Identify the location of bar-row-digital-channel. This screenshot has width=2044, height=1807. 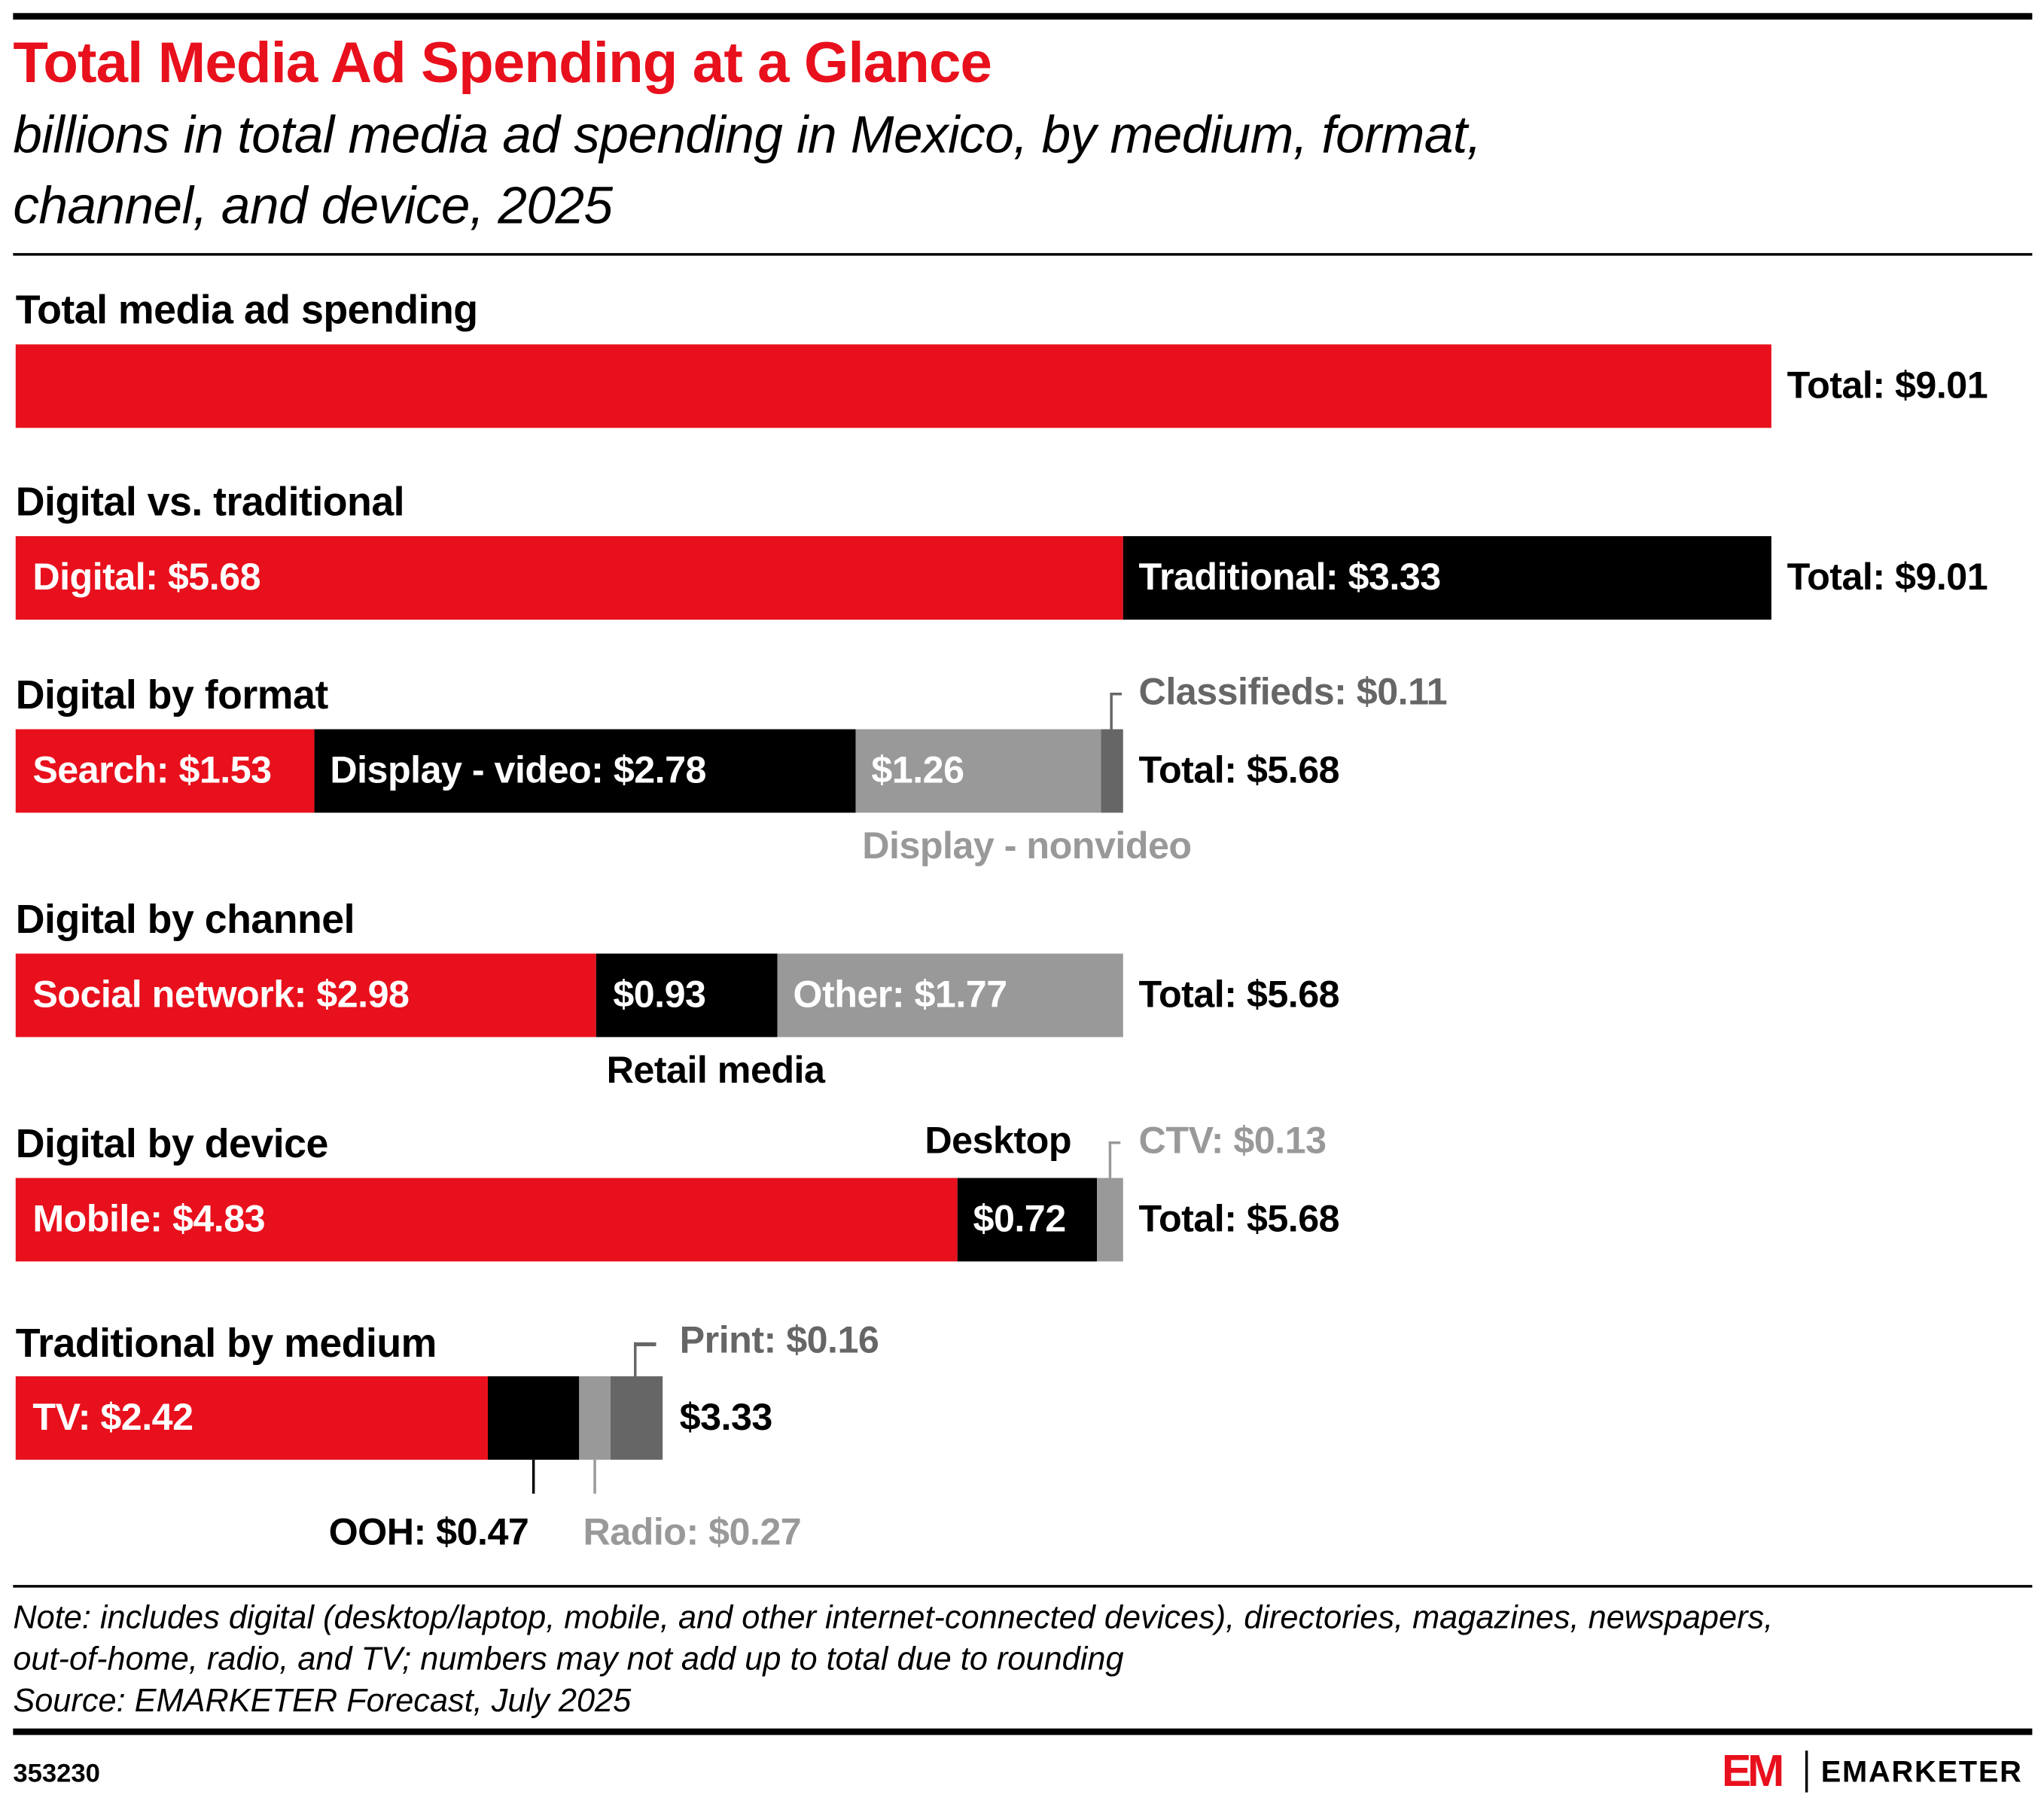
(1022, 995).